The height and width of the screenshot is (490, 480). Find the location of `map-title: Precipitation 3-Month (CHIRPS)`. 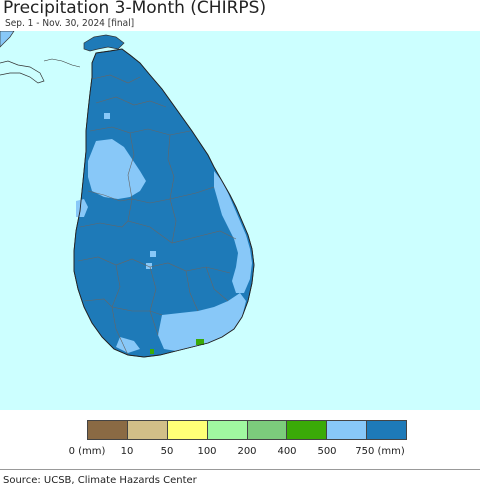

map-title: Precipitation 3-Month (CHIRPS) is located at coordinates (135, 9).